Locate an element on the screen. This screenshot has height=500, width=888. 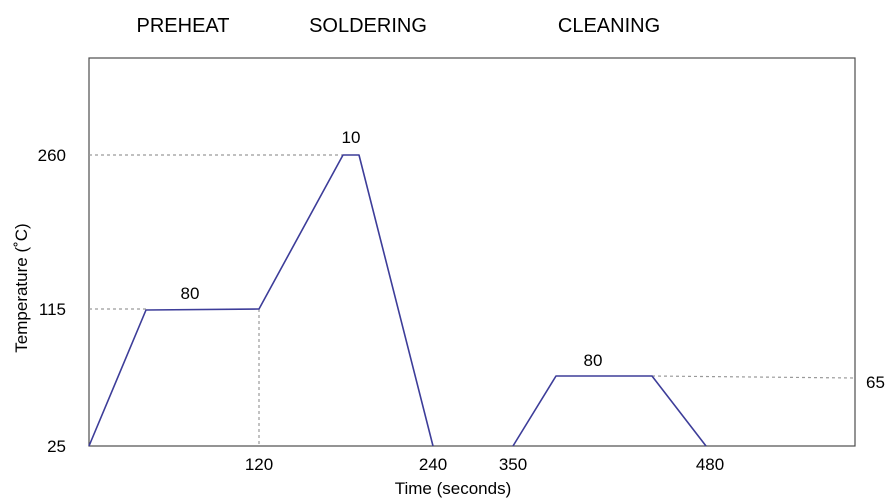
phase-label-preheat: PREHEAT is located at coordinates (183, 26).